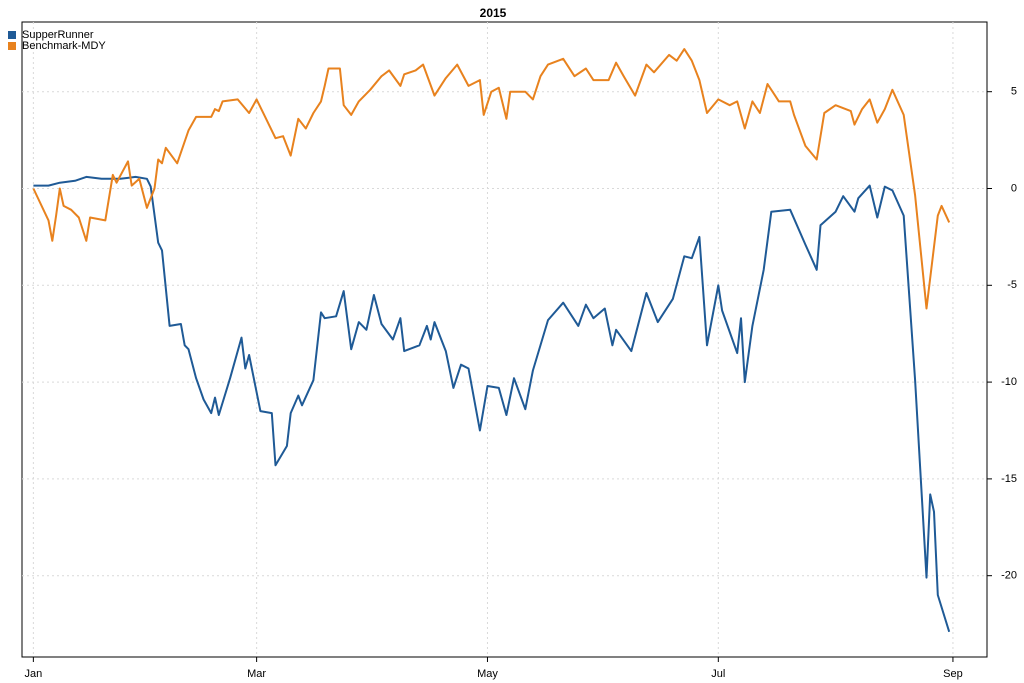  I want to click on y-tick-label: 5, so click(1014, 92).